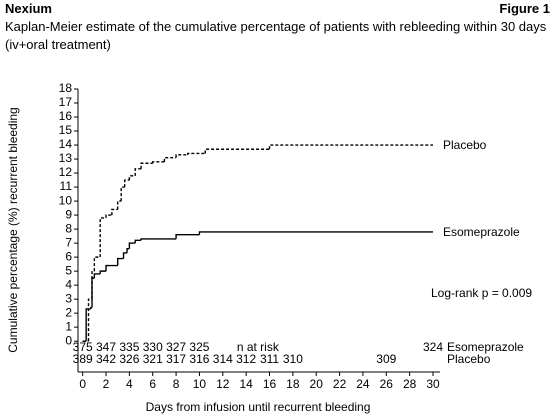  What do you see at coordinates (317, 384) in the screenshot?
I see `x-tick-label: 20` at bounding box center [317, 384].